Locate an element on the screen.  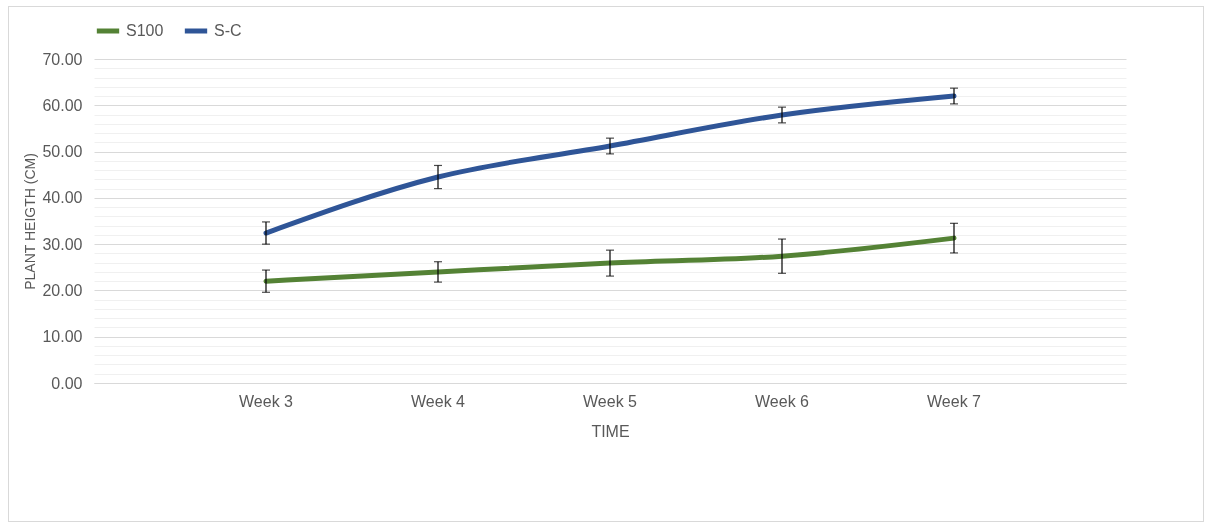
x-tick-label: Week 5 is located at coordinates (610, 401).